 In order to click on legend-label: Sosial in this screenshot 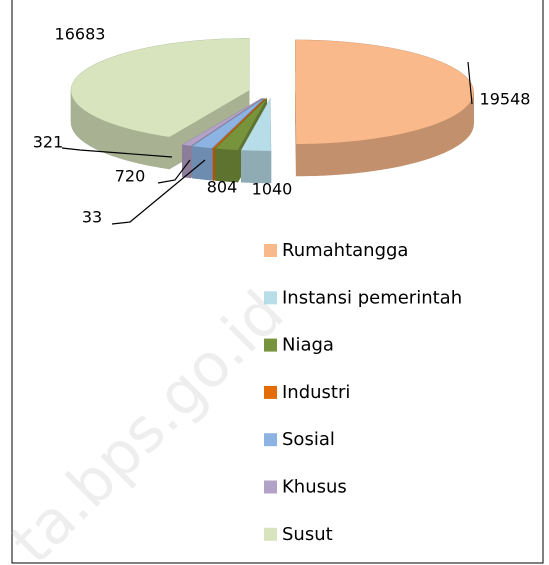, I will do `click(308, 439)`.